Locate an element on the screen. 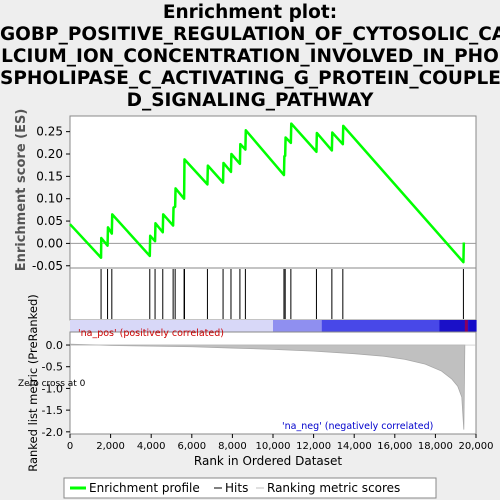  chart-title-line-5: D_SIGNALING_PATHWAY is located at coordinates (250, 100).